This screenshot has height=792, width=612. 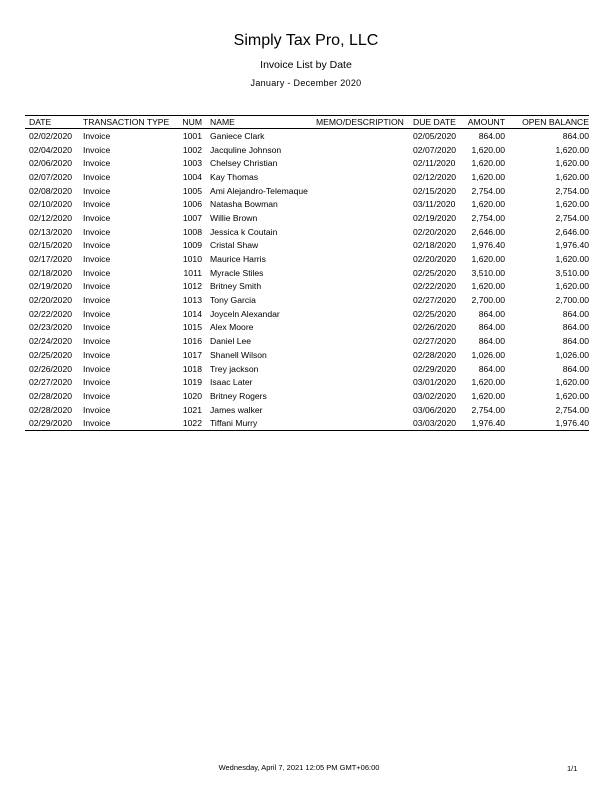 I want to click on cell-num: 1001, so click(x=192, y=135).